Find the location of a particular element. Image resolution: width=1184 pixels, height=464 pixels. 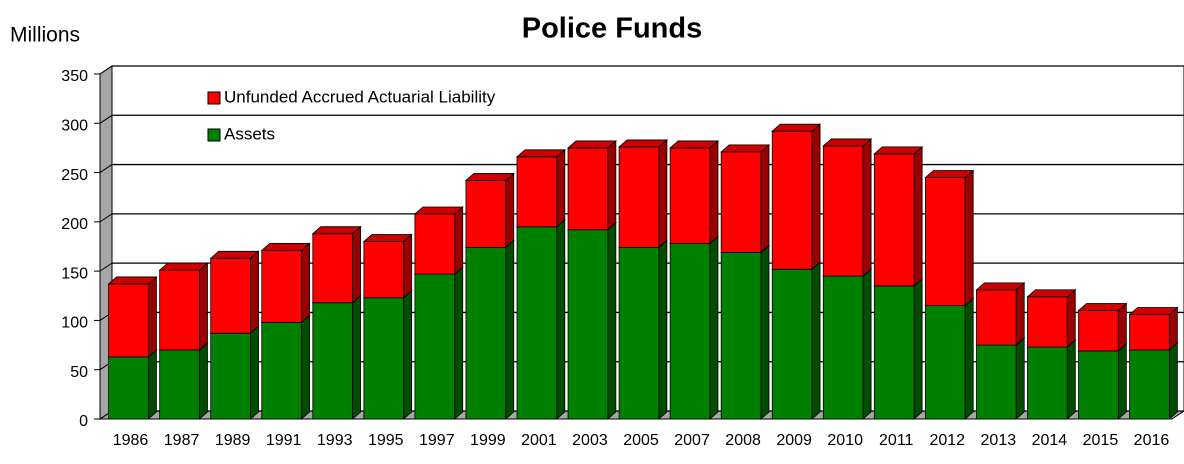

chart-title: Police Funds is located at coordinates (612, 29).